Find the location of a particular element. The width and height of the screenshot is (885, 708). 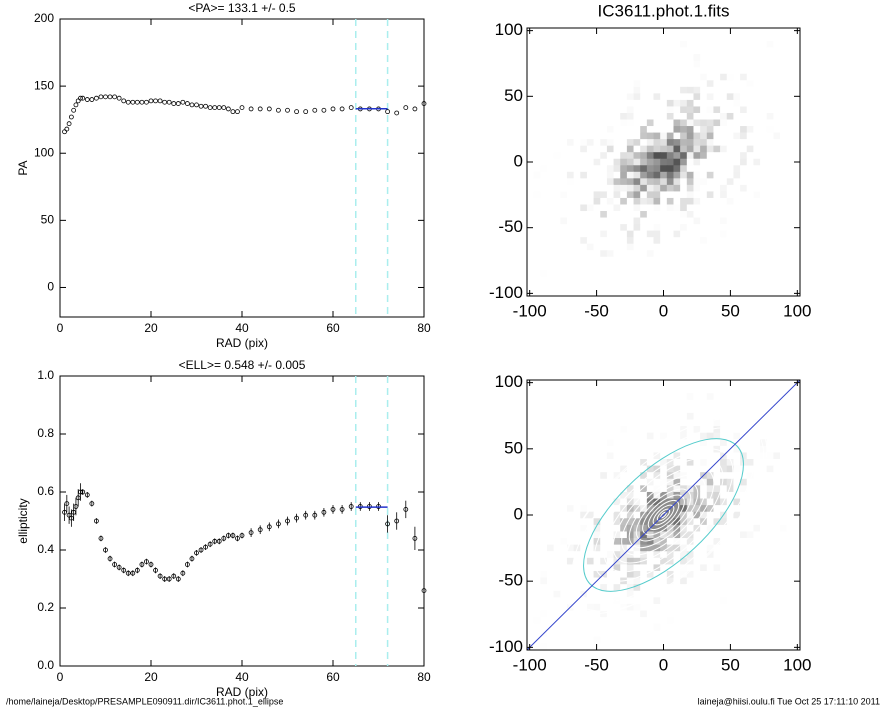

major-axis is located at coordinates (663, 515).